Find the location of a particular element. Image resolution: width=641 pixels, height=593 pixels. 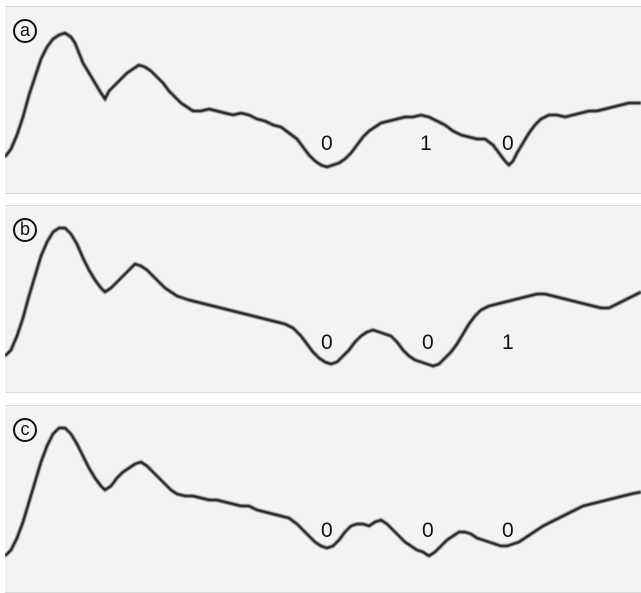

panel-label-b: b is located at coordinates (25, 230).